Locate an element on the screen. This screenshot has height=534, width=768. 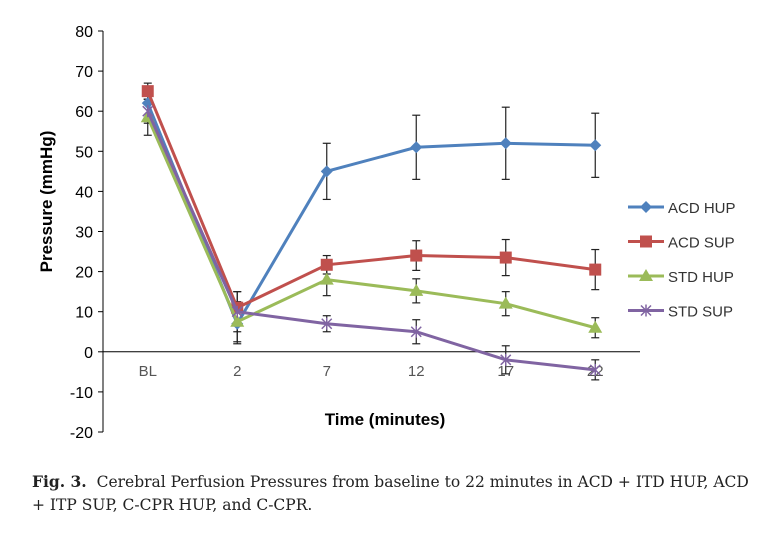
y-tick-label: 60 is located at coordinates (84, 112).